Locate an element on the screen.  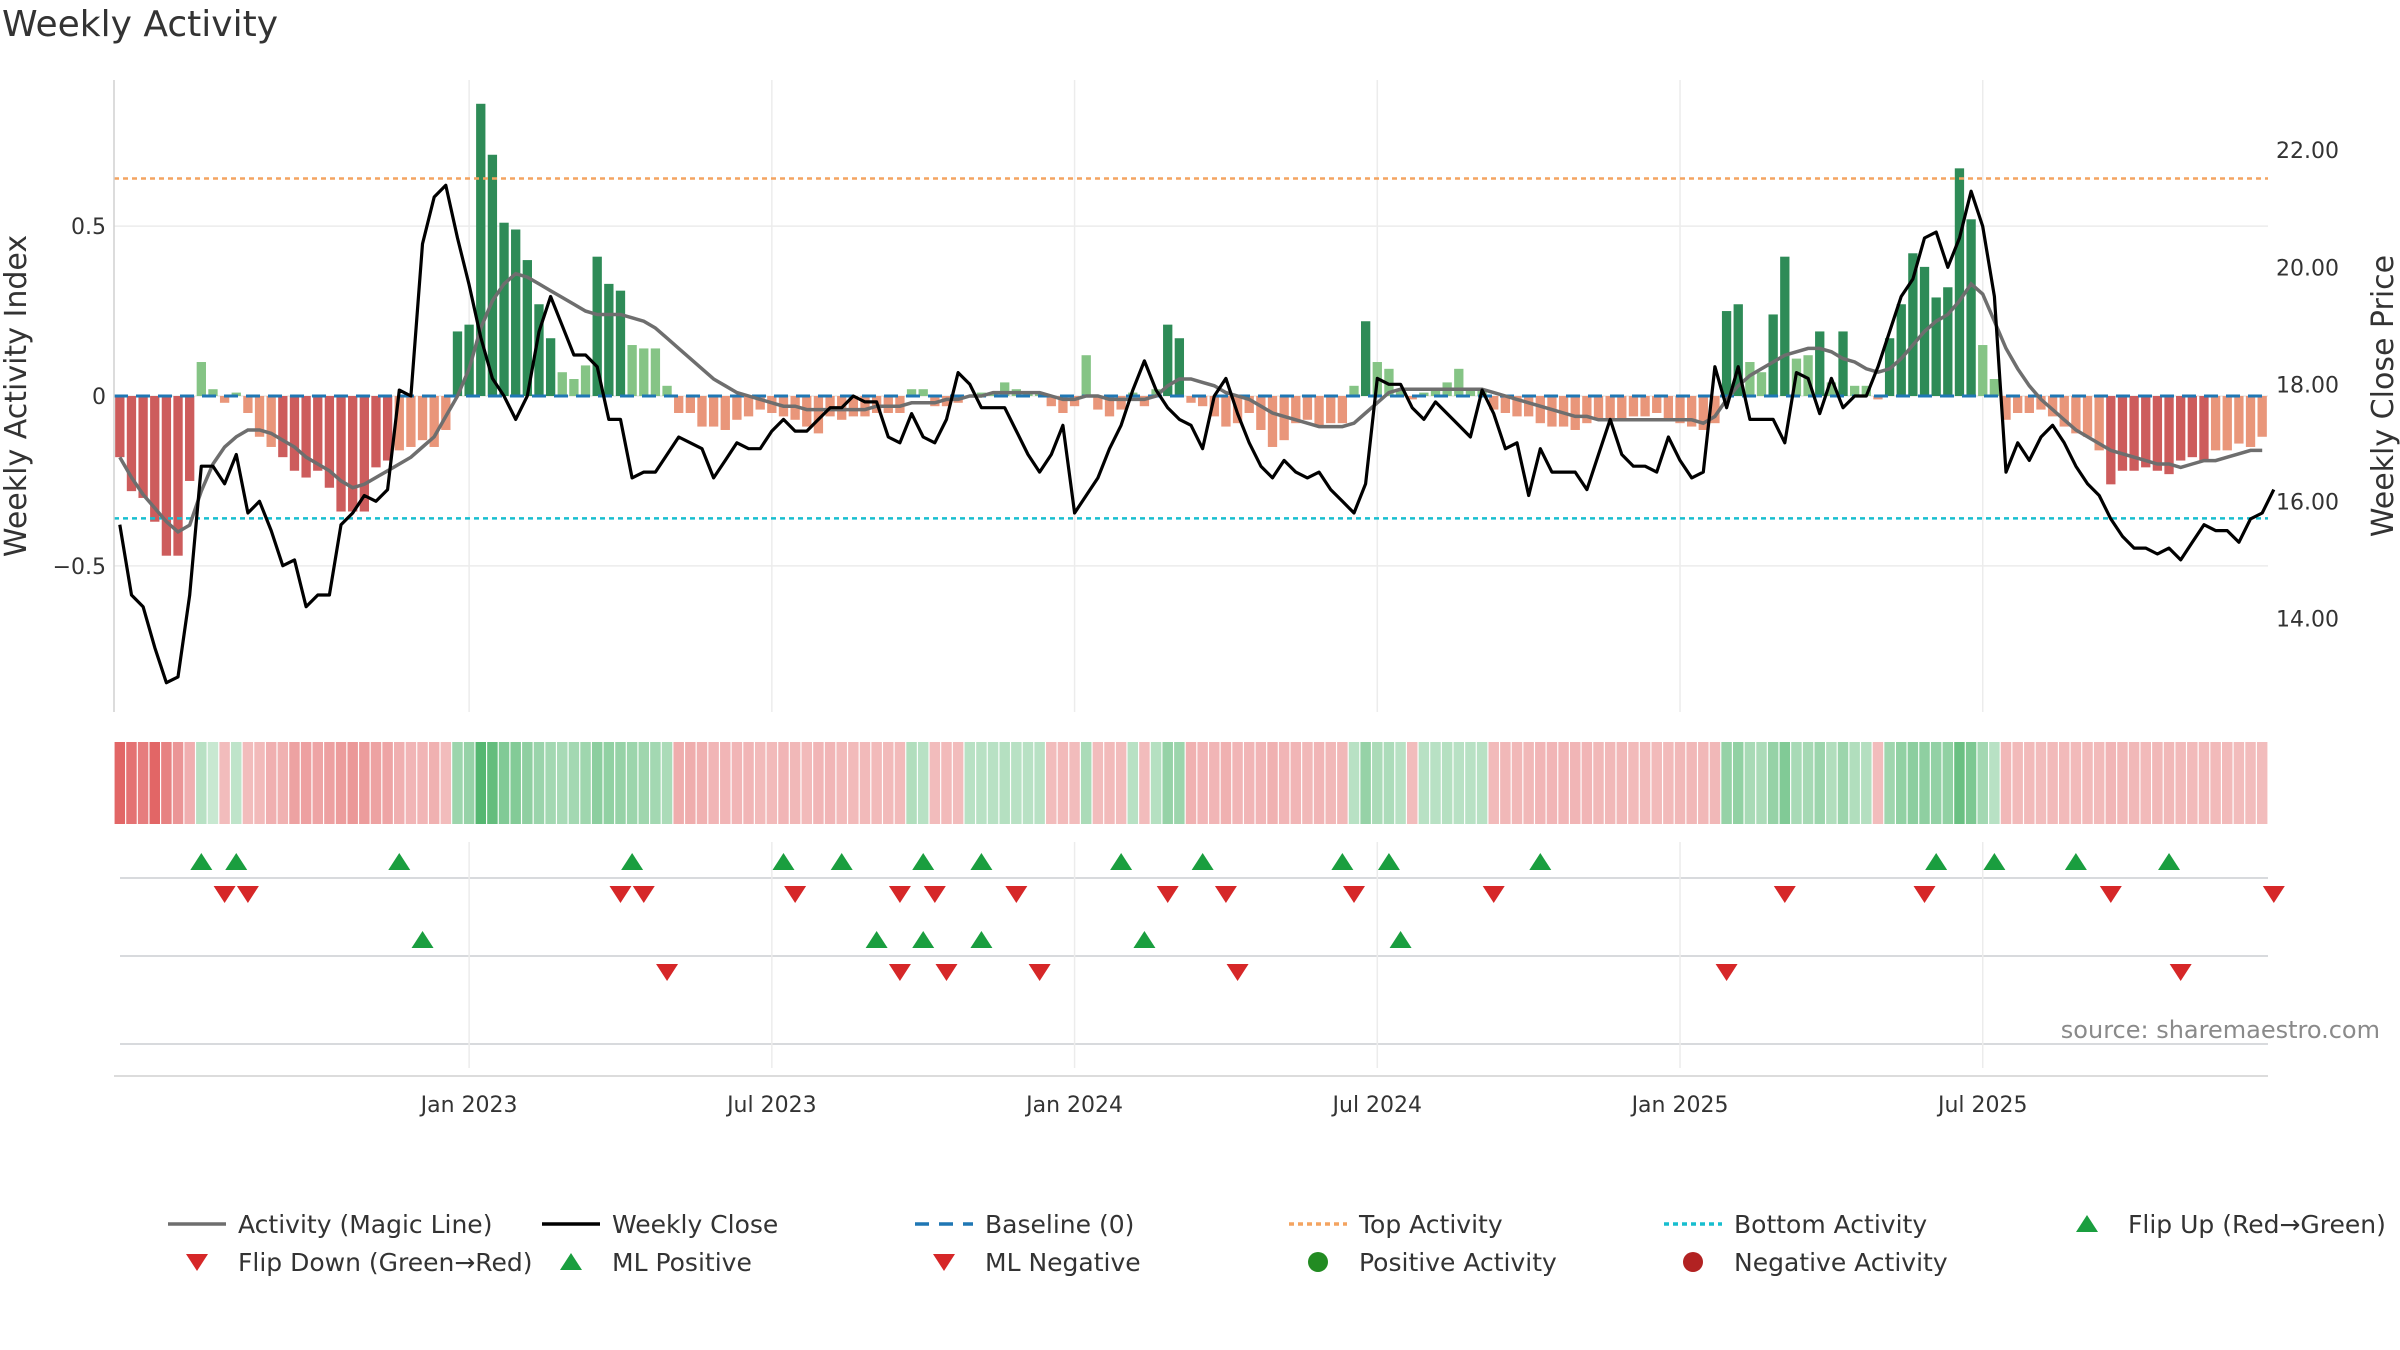
legend-negative-activity-swatch is located at coordinates (1693, 1262).